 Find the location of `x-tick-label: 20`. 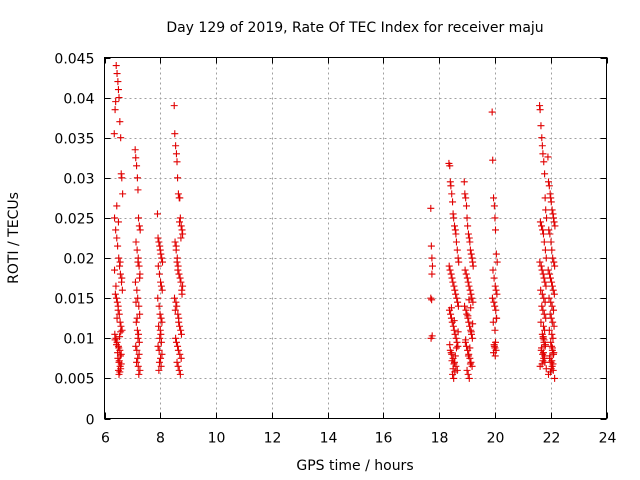

x-tick-label: 20 is located at coordinates (496, 439).